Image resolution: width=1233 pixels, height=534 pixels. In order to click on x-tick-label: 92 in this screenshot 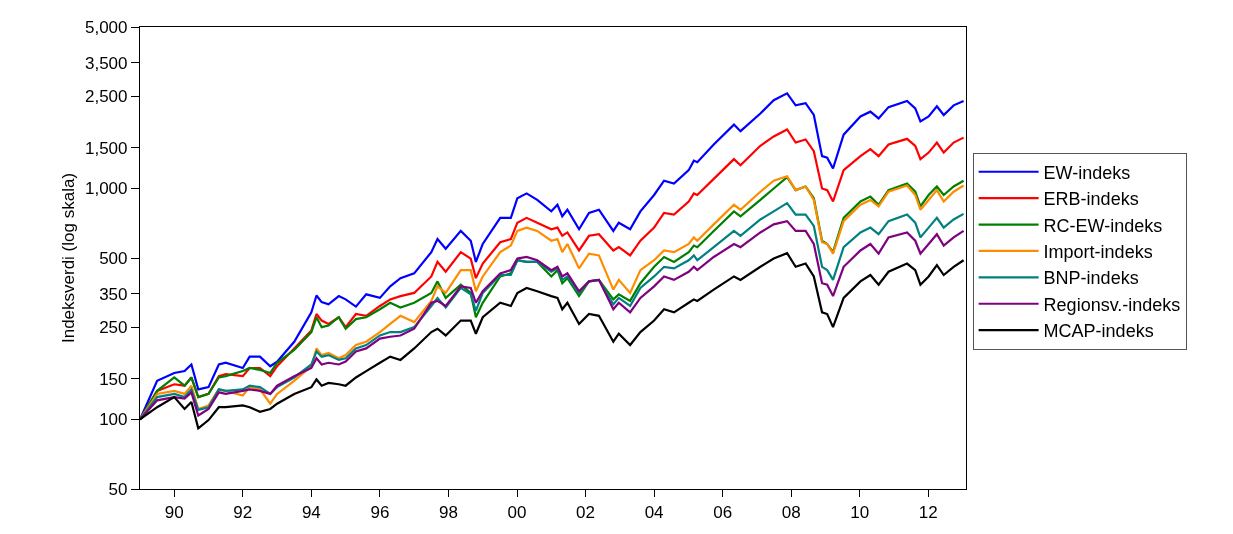, I will do `click(243, 512)`.